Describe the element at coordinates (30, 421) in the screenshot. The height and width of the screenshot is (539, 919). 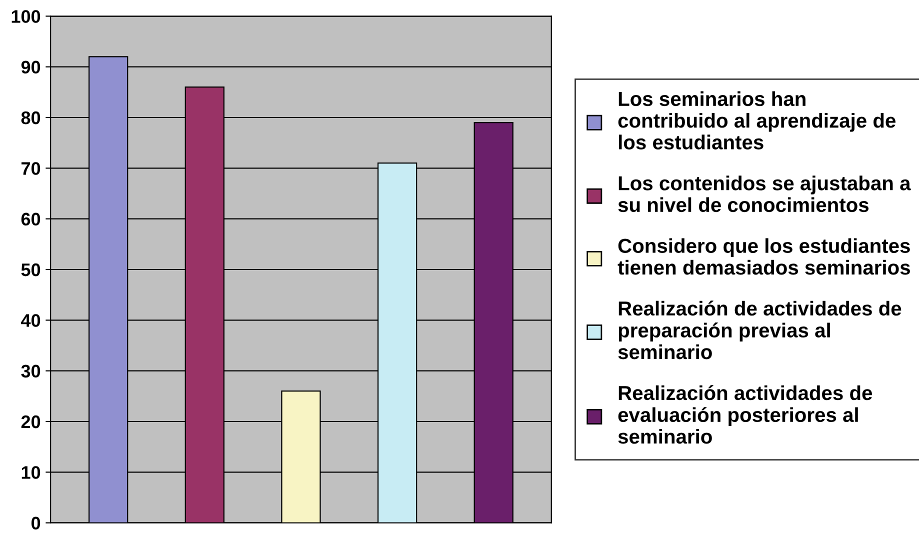
I see `y-tick-label: 20` at that location.